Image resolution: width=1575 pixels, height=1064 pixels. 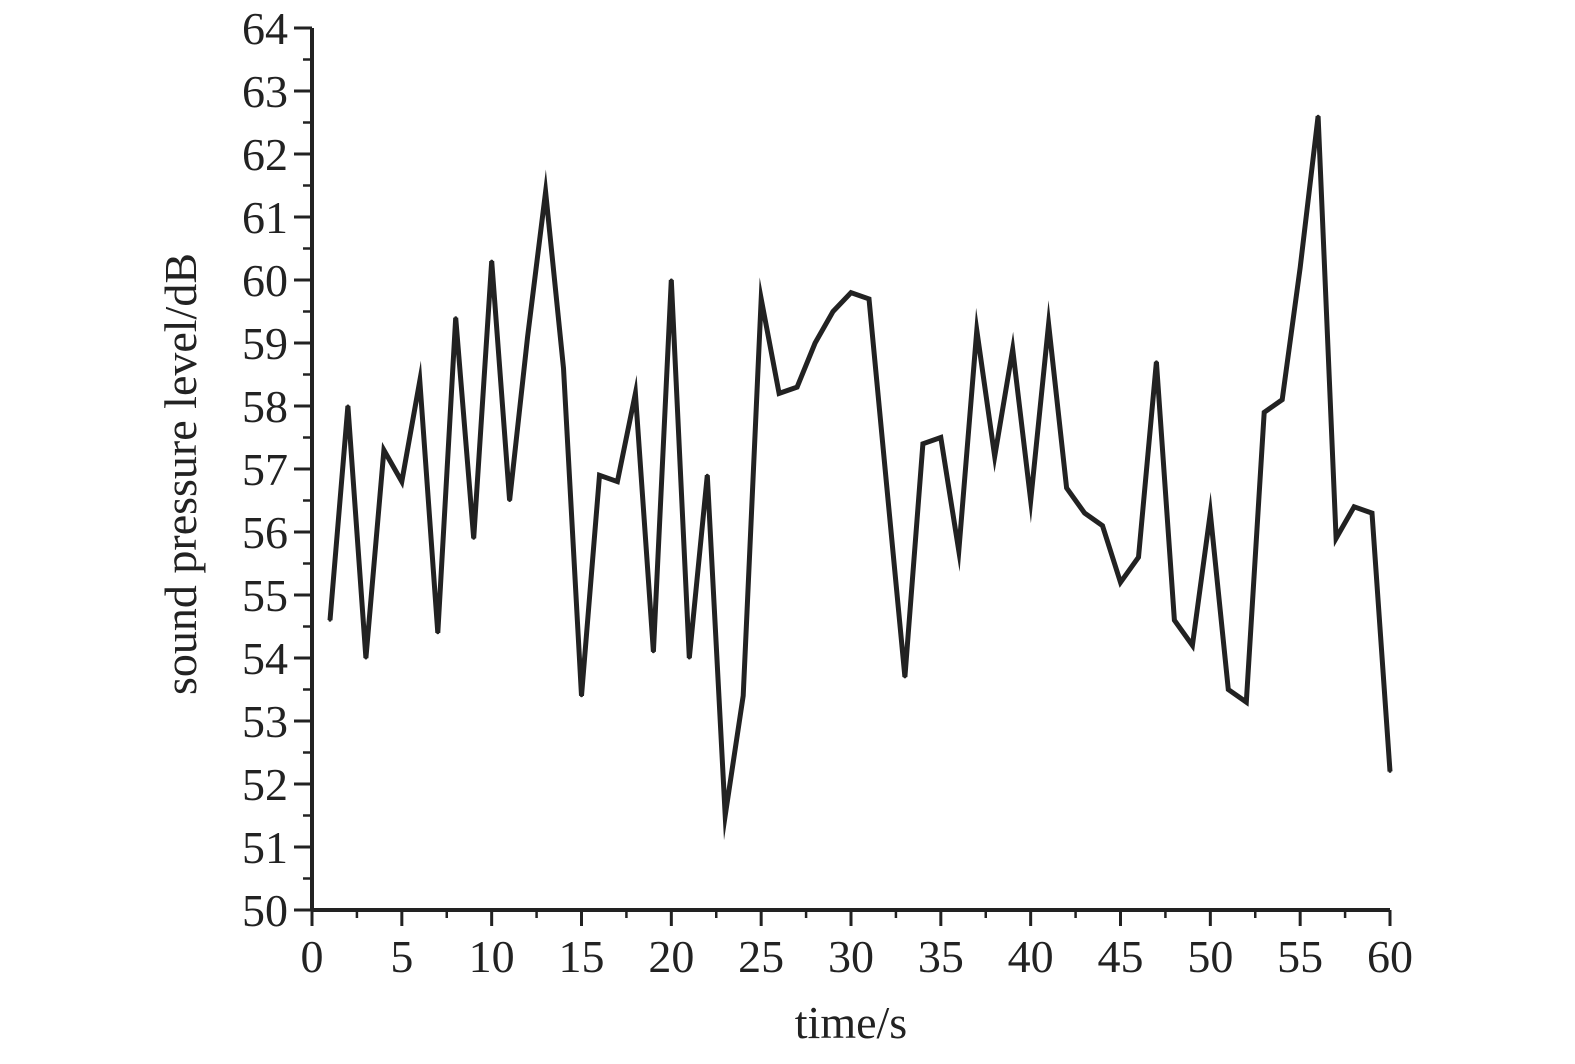 I want to click on x-tick-label: 55, so click(x=1300, y=956).